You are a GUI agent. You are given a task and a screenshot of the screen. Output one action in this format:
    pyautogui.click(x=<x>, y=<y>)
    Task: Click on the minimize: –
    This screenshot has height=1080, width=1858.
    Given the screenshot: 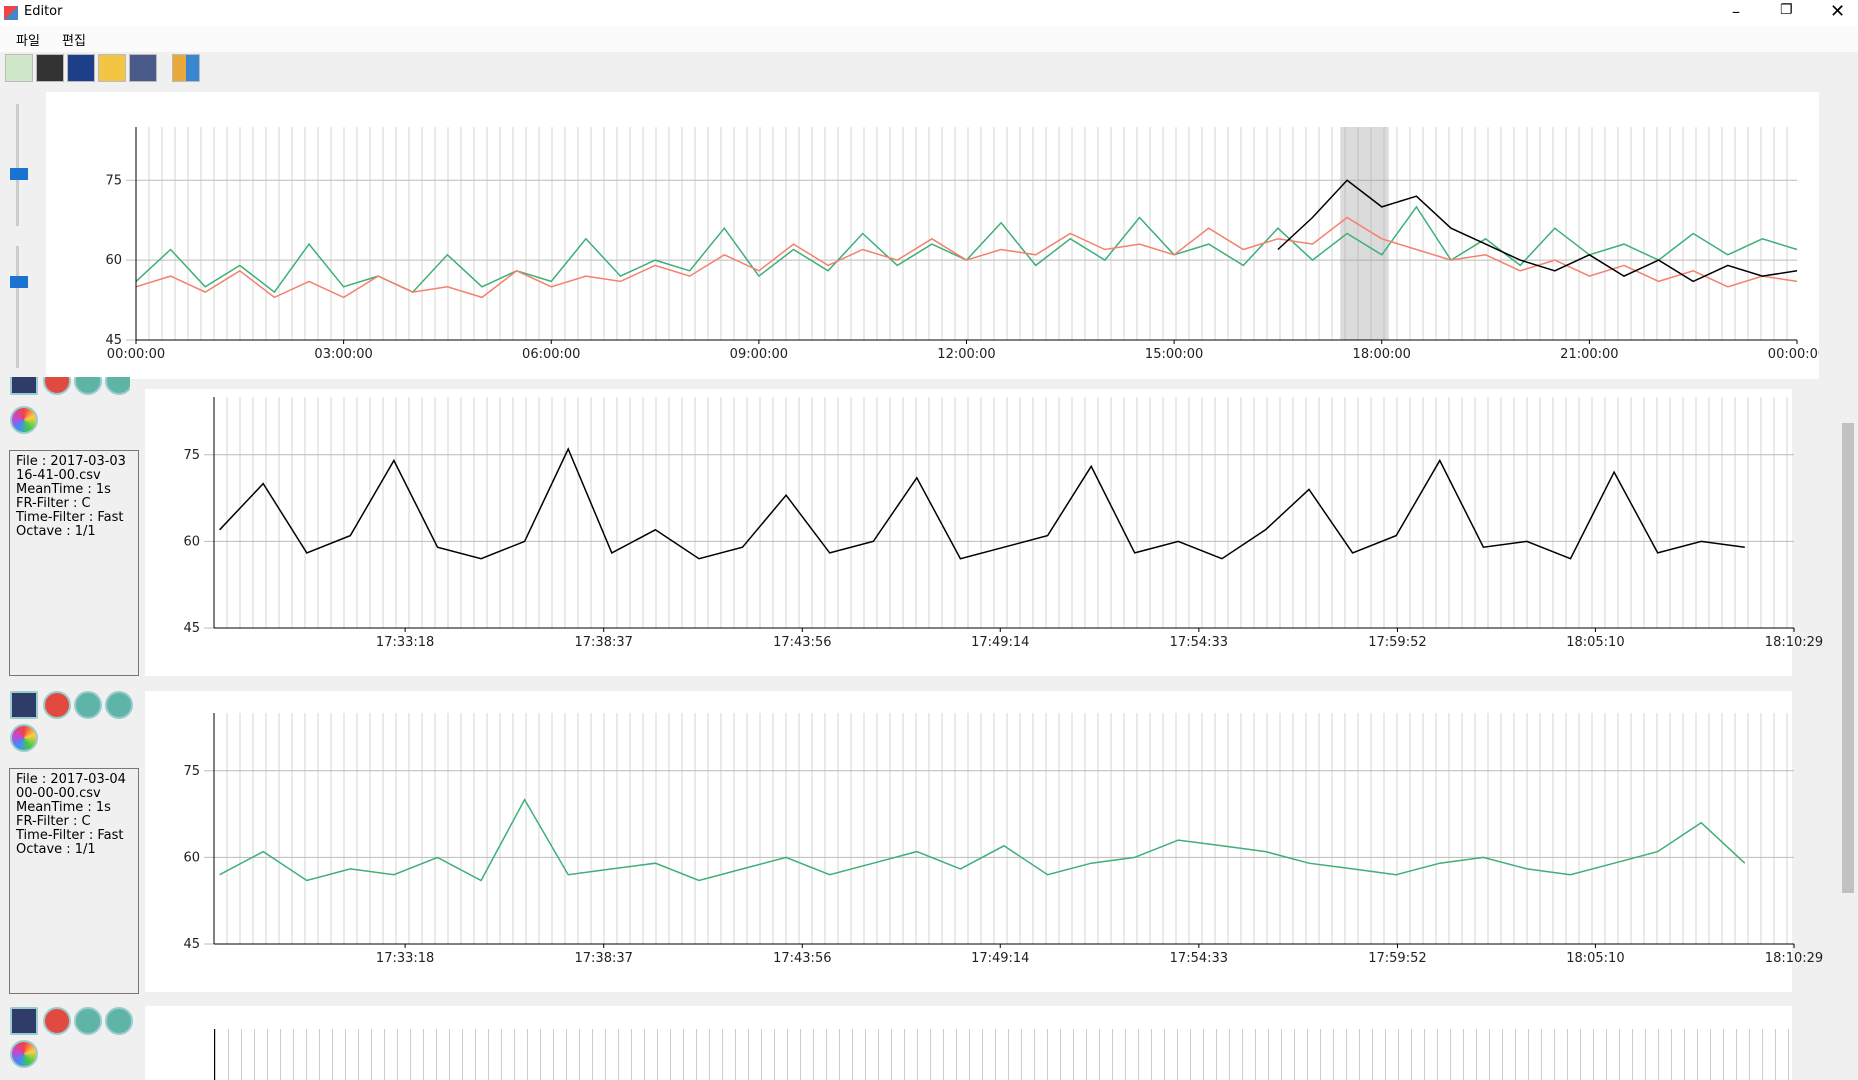 What is the action you would take?
    pyautogui.click(x=1736, y=11)
    